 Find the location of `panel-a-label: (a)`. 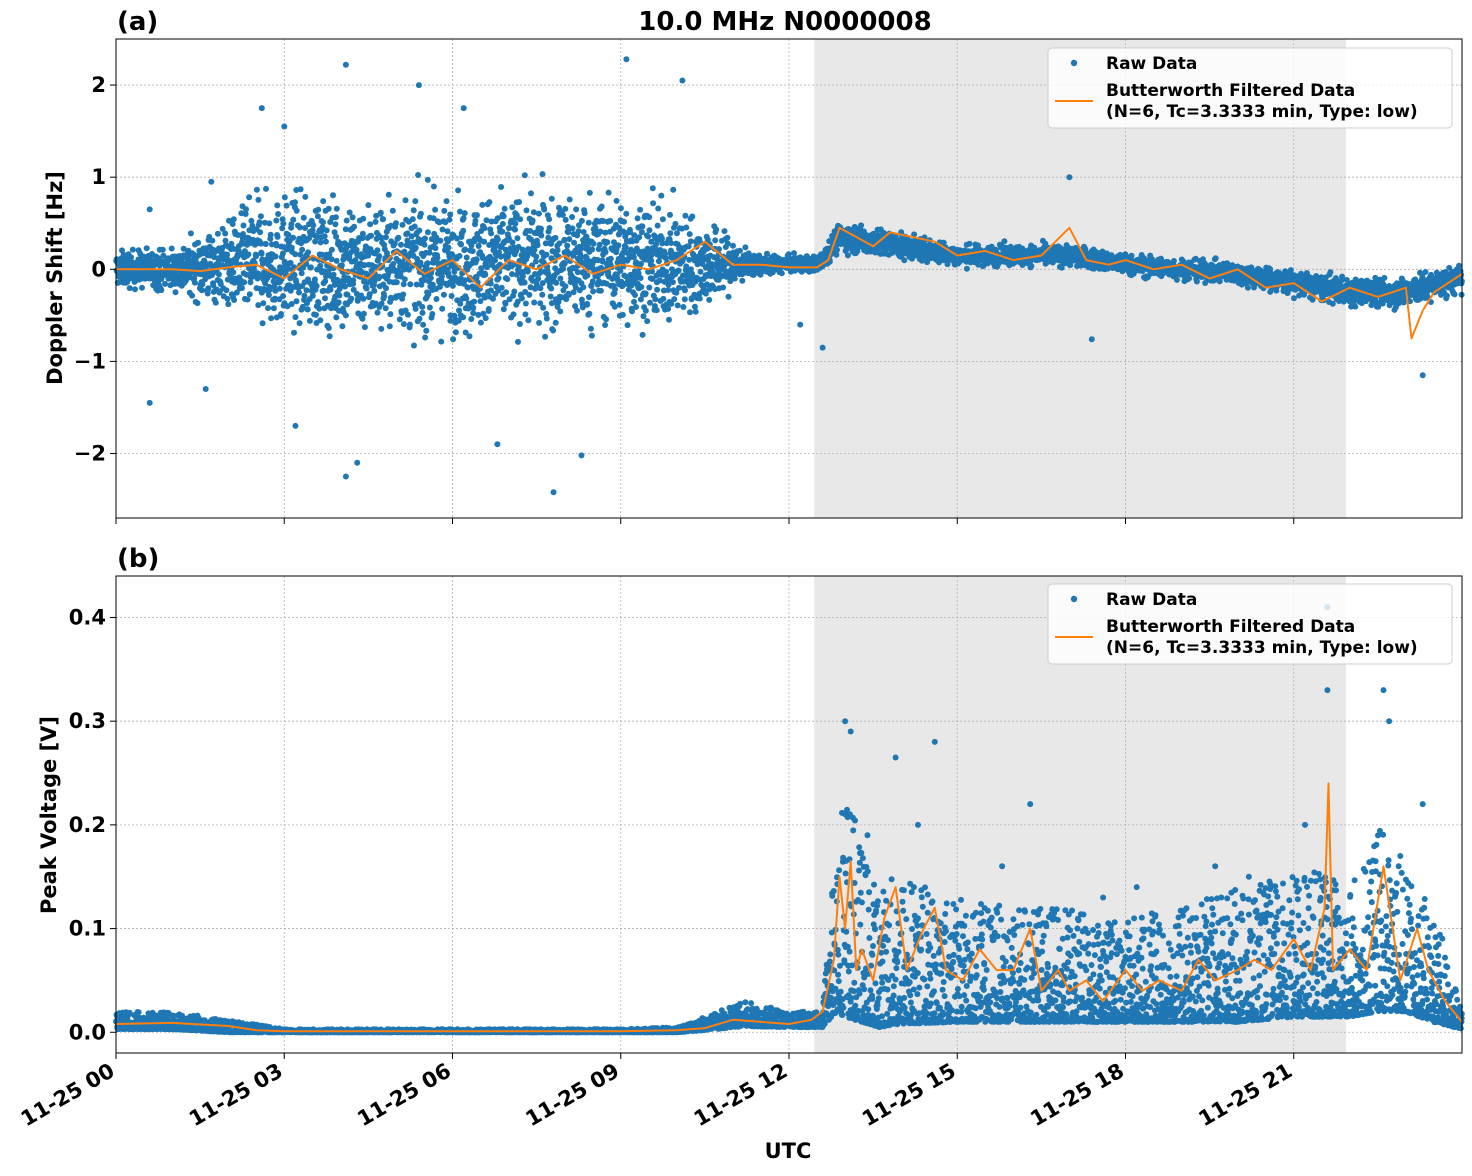

panel-a-label: (a) is located at coordinates (137, 22).